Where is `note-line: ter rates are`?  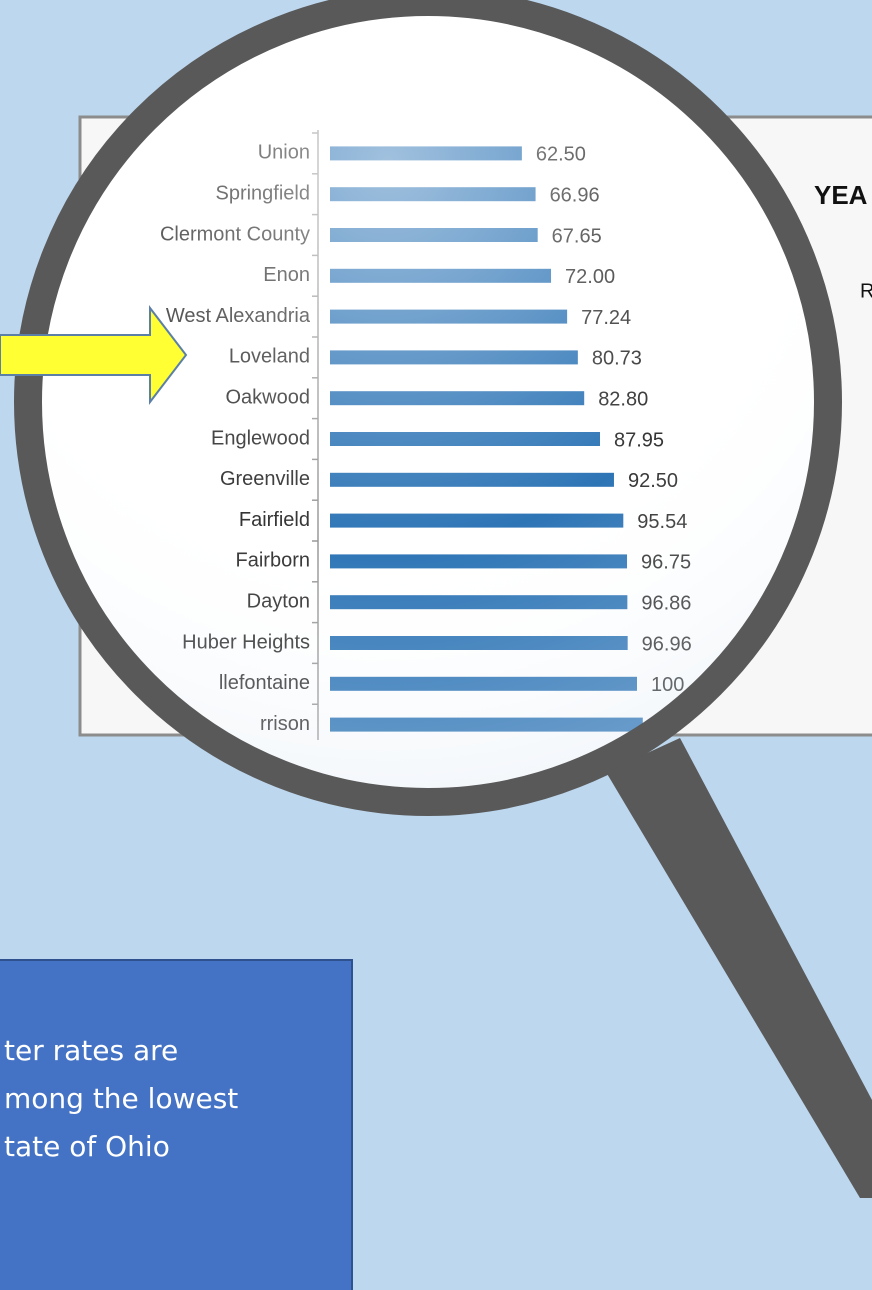 note-line: ter rates are is located at coordinates (91, 1050).